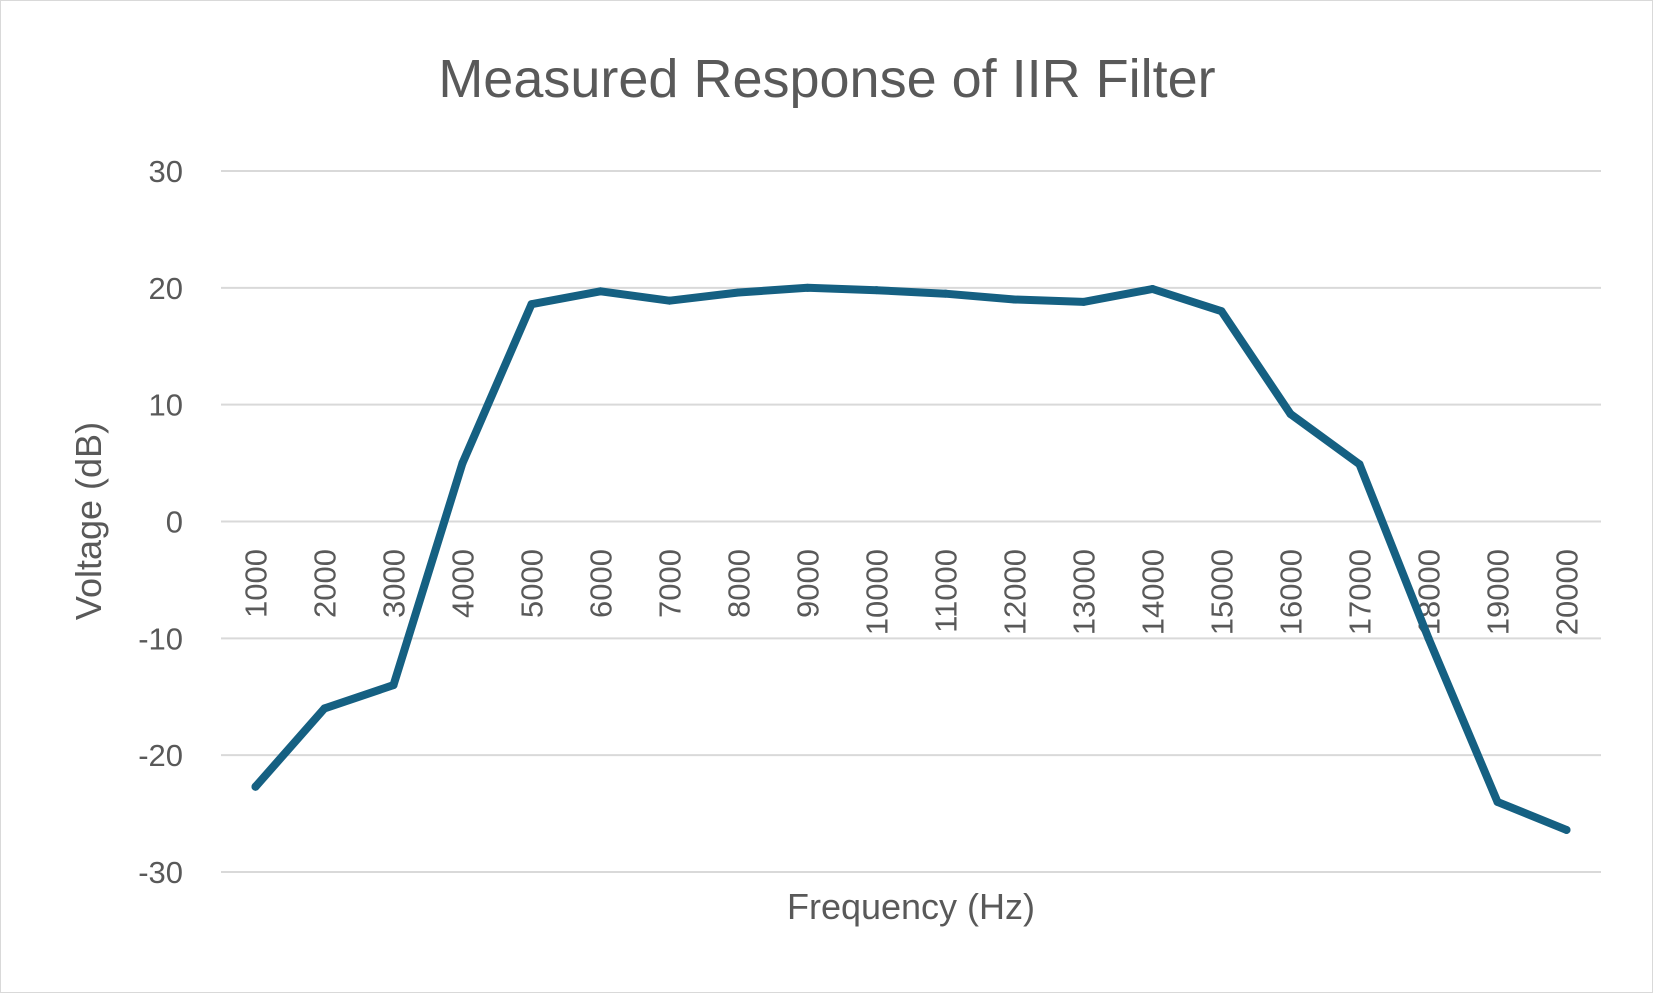  I want to click on x-tick-label: 1000, so click(256, 583).